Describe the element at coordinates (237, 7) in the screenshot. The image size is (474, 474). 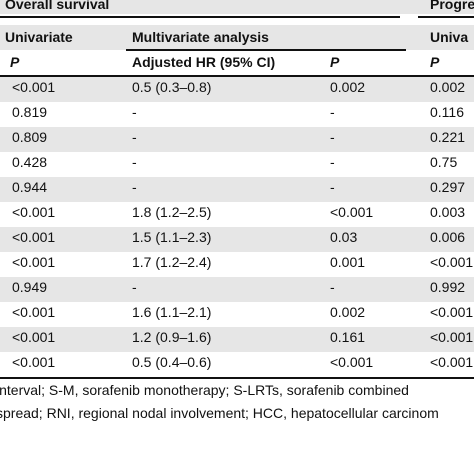
I see `header-band-top` at that location.